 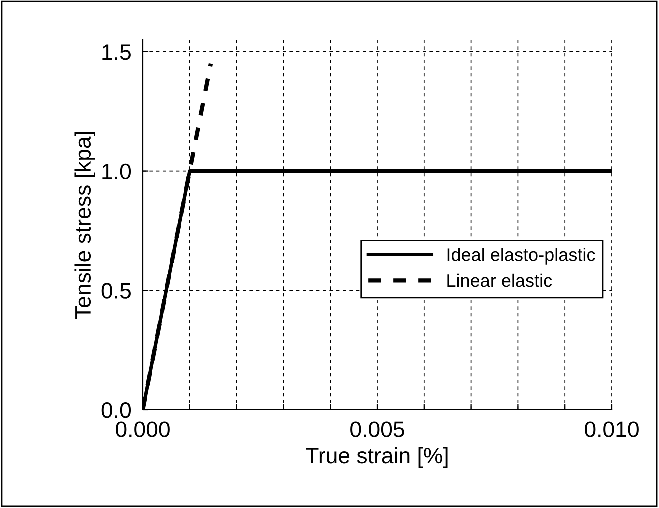 I want to click on legend-label: Linear elastic, so click(x=500, y=281).